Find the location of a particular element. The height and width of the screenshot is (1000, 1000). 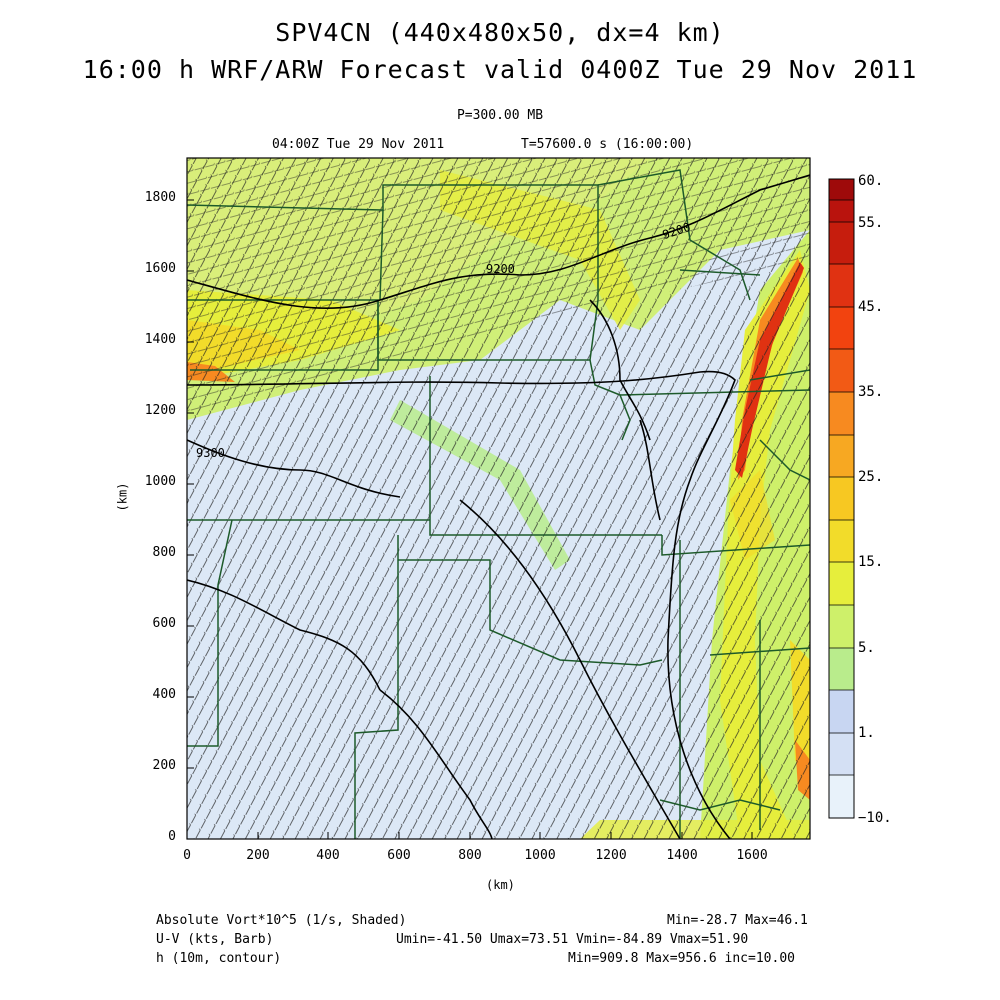

y-axis-label: (km) is located at coordinates (122, 497).